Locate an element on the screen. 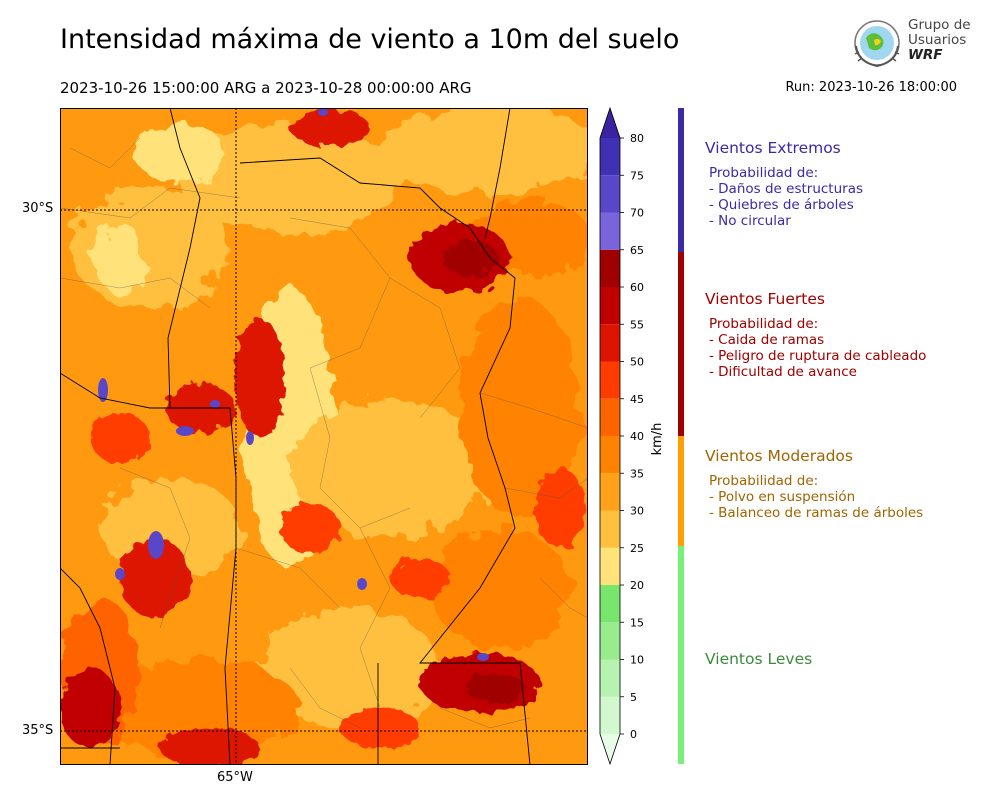 The image size is (1000, 800). colorbar: 0 5 10 15 20 25 30 35 40 45 50 55 60 65 70 75 80 km/h is located at coordinates (632, 436).